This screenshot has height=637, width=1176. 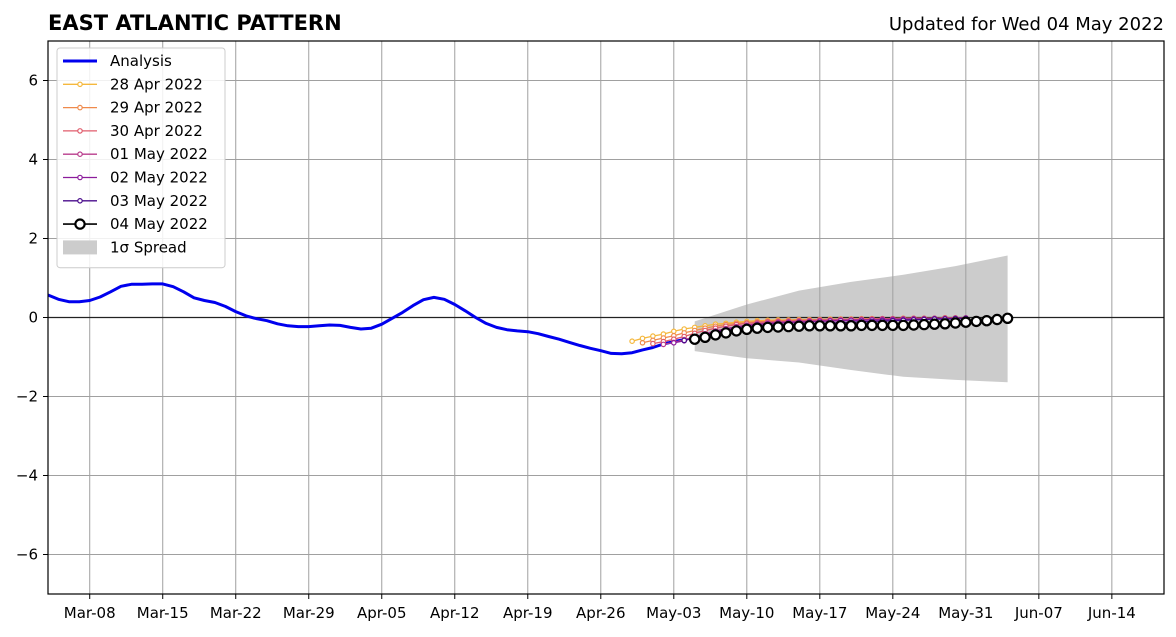 I want to click on legend-entry-analysis: Analysis, so click(x=117, y=61).